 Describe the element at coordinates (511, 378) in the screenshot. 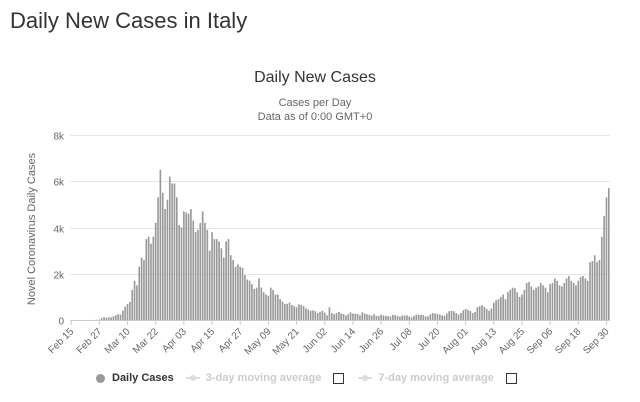

I see `7day-average-checkbox` at that location.